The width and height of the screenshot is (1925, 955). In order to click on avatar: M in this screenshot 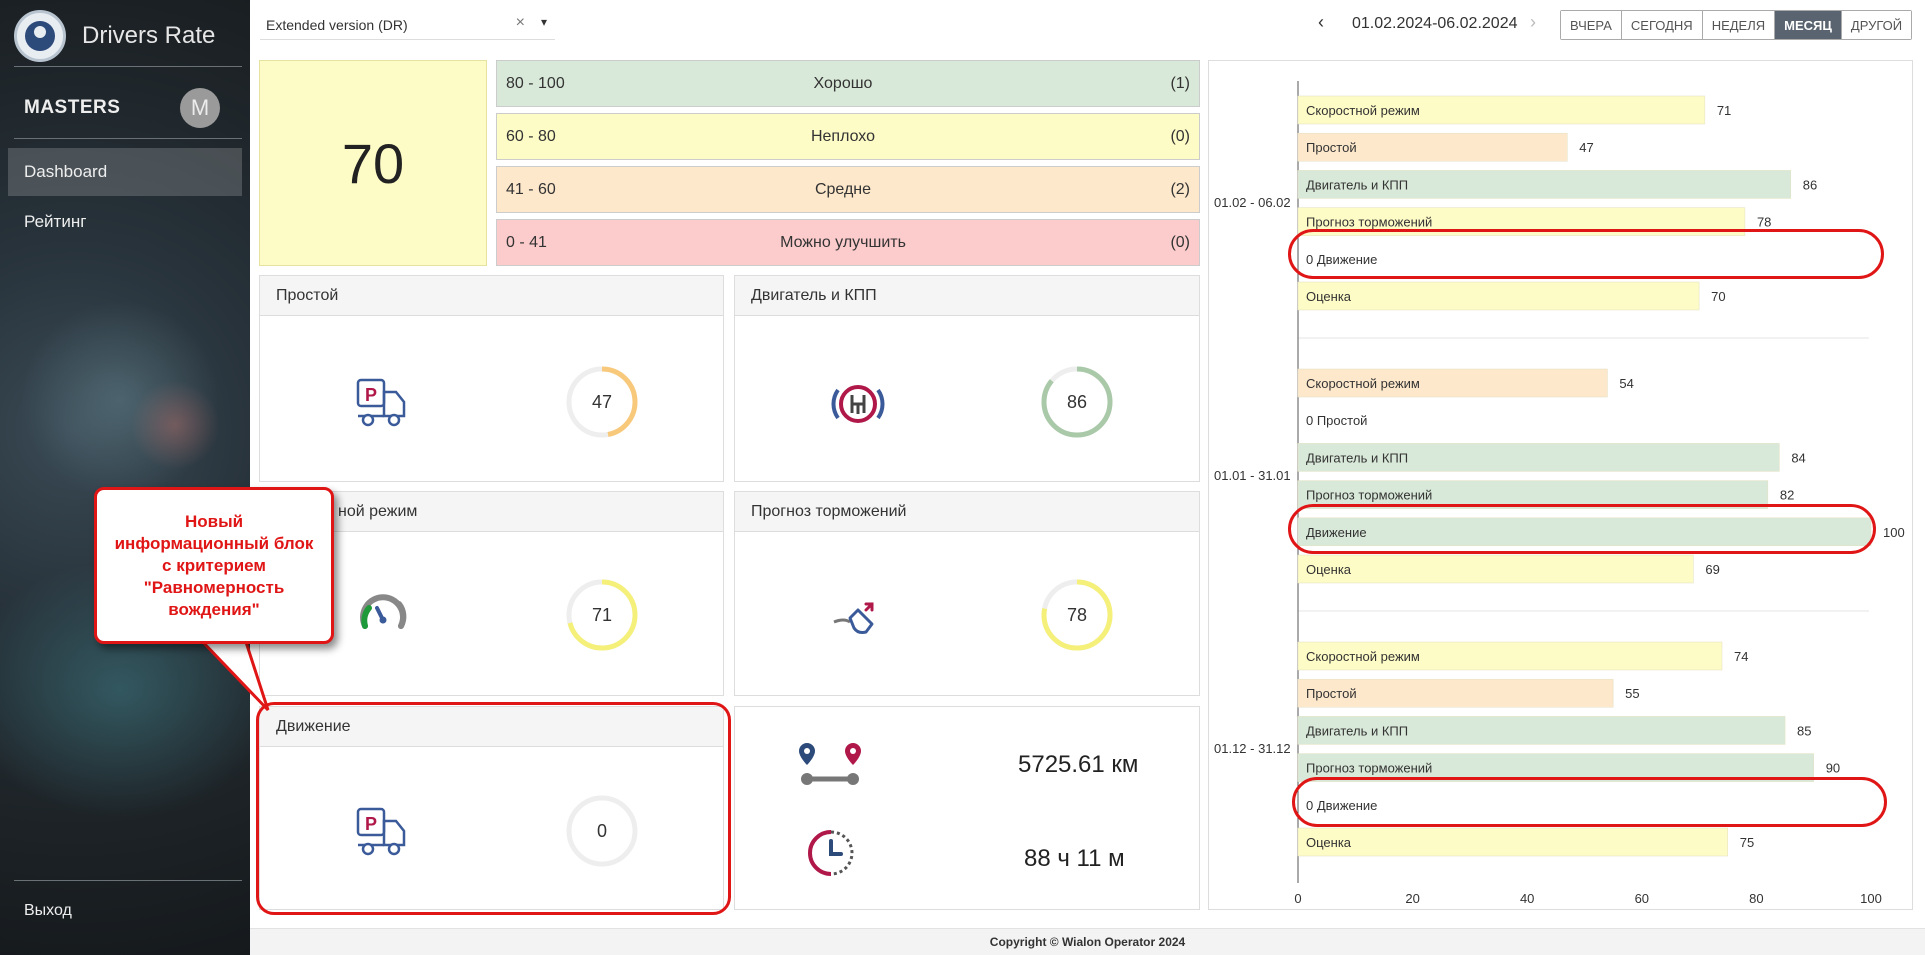, I will do `click(200, 108)`.